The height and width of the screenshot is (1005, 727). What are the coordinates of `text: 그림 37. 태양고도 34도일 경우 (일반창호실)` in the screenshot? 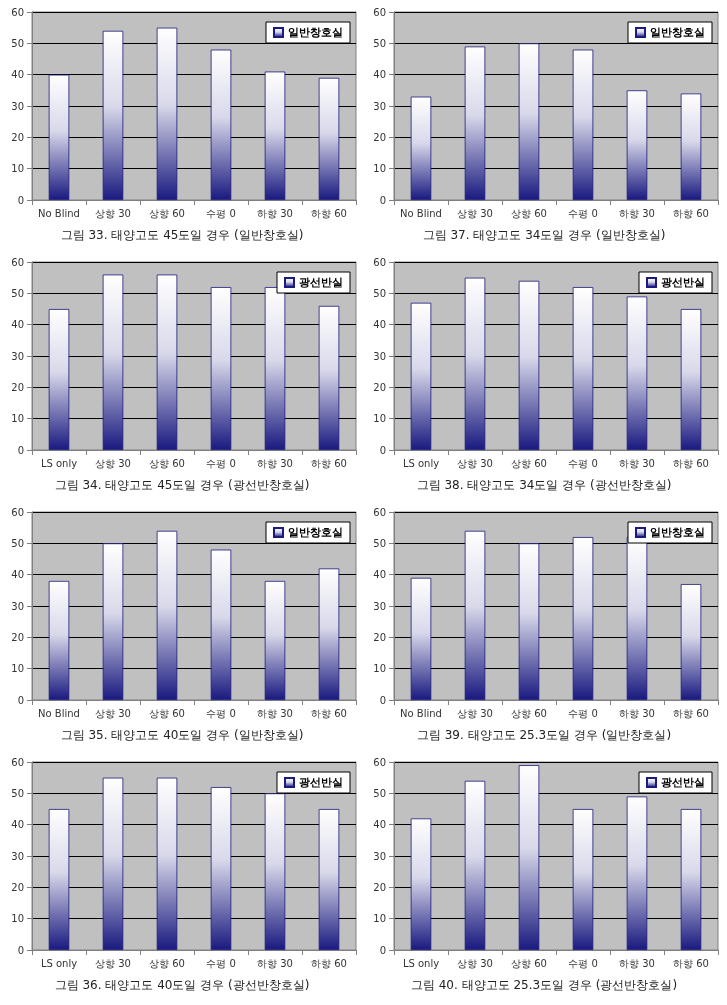 It's located at (544, 235).